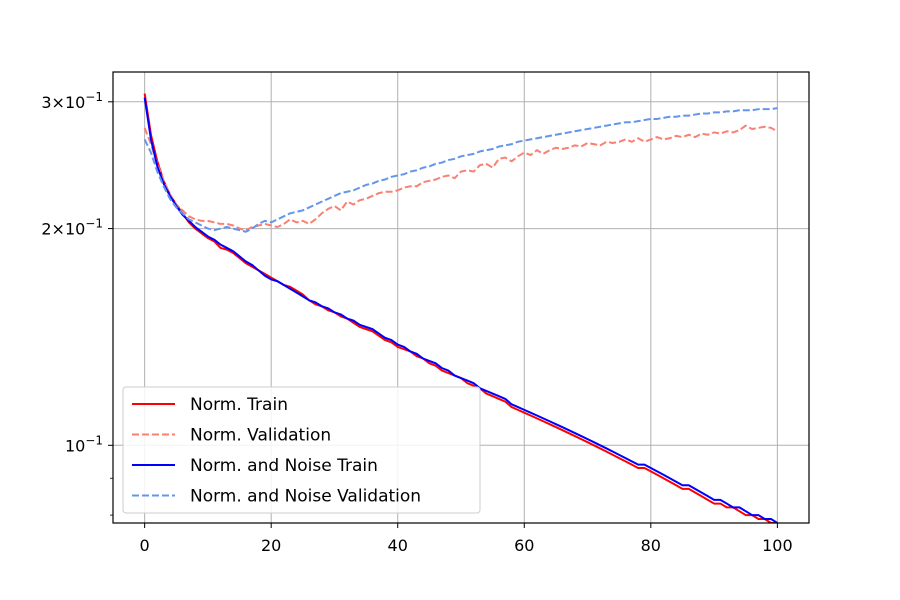 The image size is (900, 600). Describe the element at coordinates (777, 545) in the screenshot. I see `x-tick-label: 100` at that location.